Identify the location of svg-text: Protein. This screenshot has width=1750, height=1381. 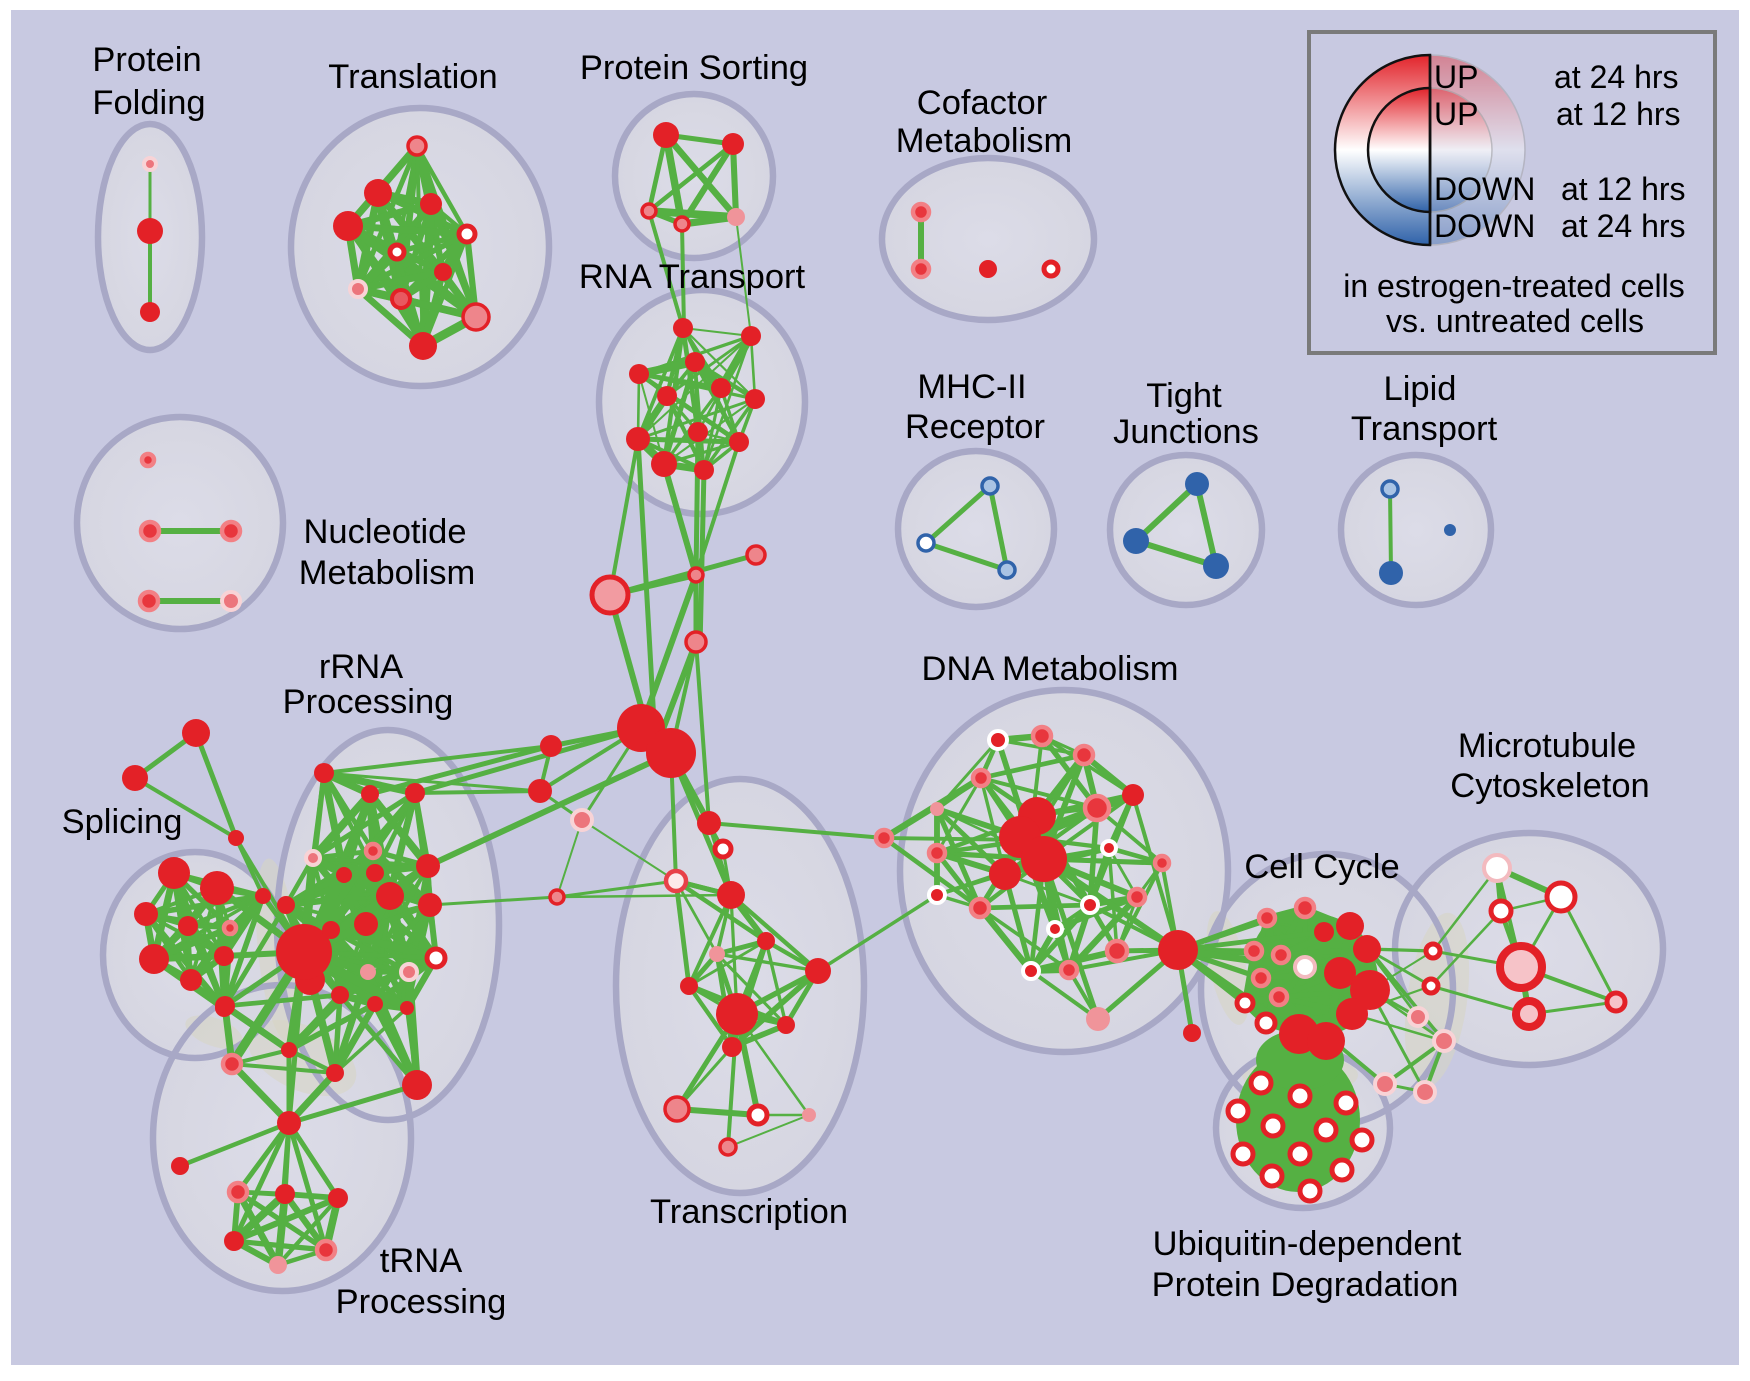
(146, 60).